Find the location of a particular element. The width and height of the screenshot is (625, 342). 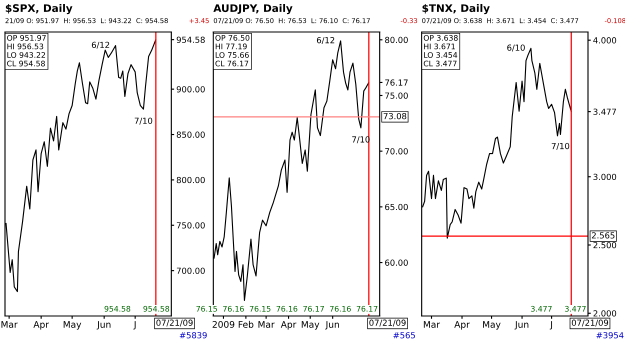

y-tick-label: 65.00 is located at coordinates (396, 207).